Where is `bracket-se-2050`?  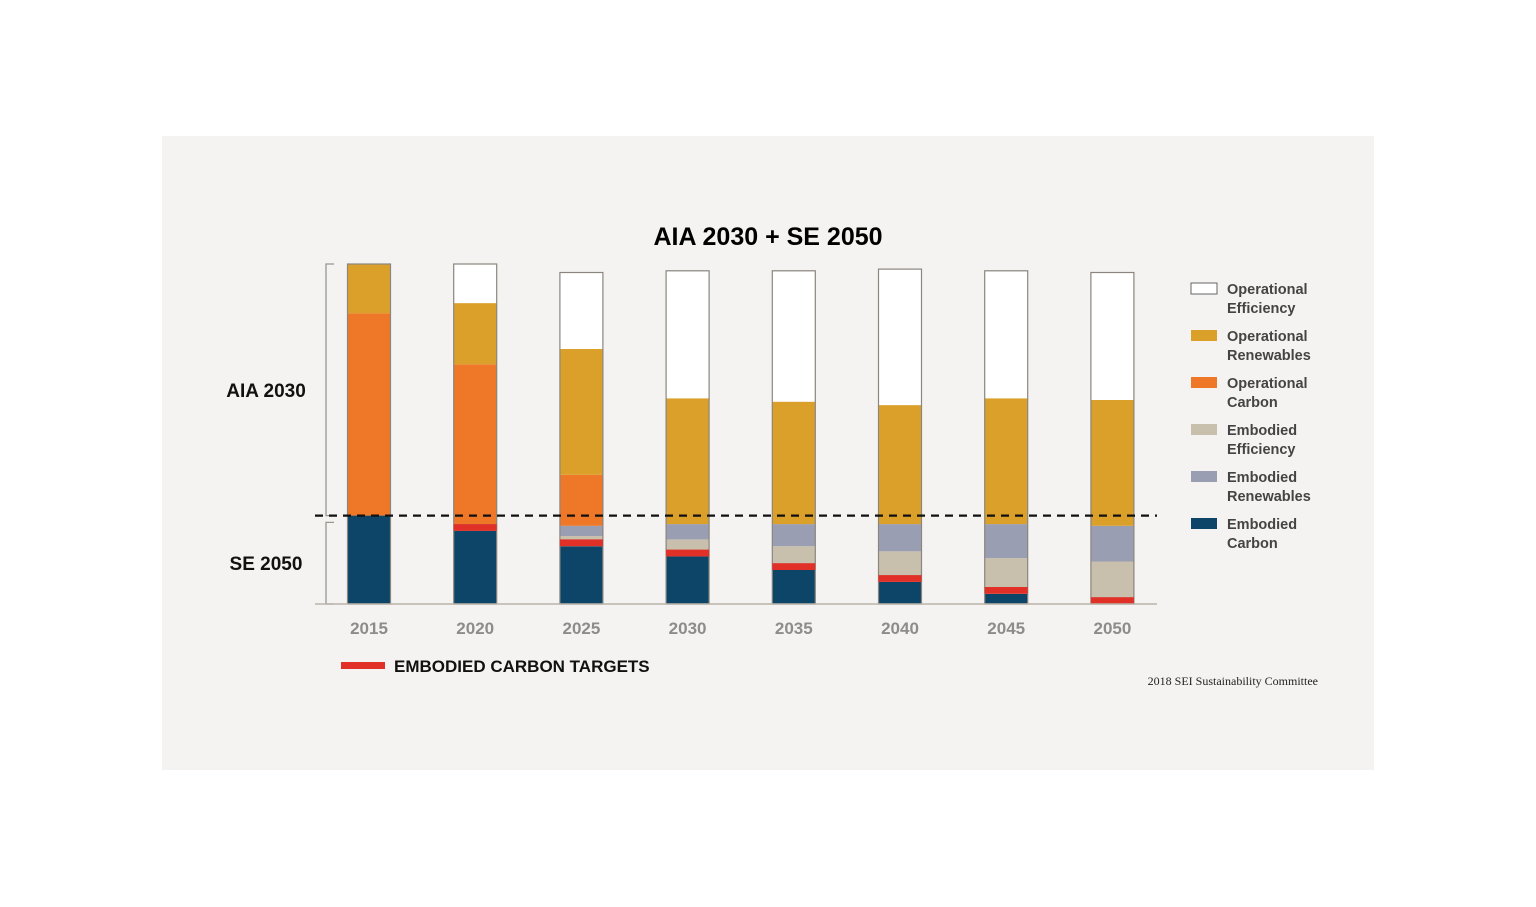
bracket-se-2050 is located at coordinates (329, 563).